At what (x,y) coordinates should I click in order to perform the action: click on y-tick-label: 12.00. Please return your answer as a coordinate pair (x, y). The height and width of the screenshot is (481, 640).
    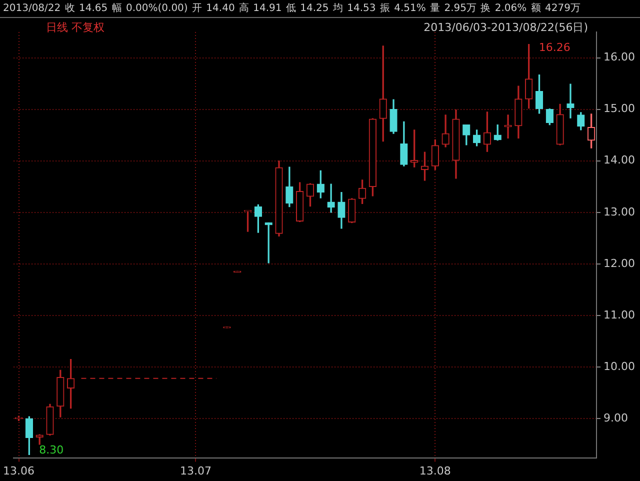
    Looking at the image, I should click on (620, 263).